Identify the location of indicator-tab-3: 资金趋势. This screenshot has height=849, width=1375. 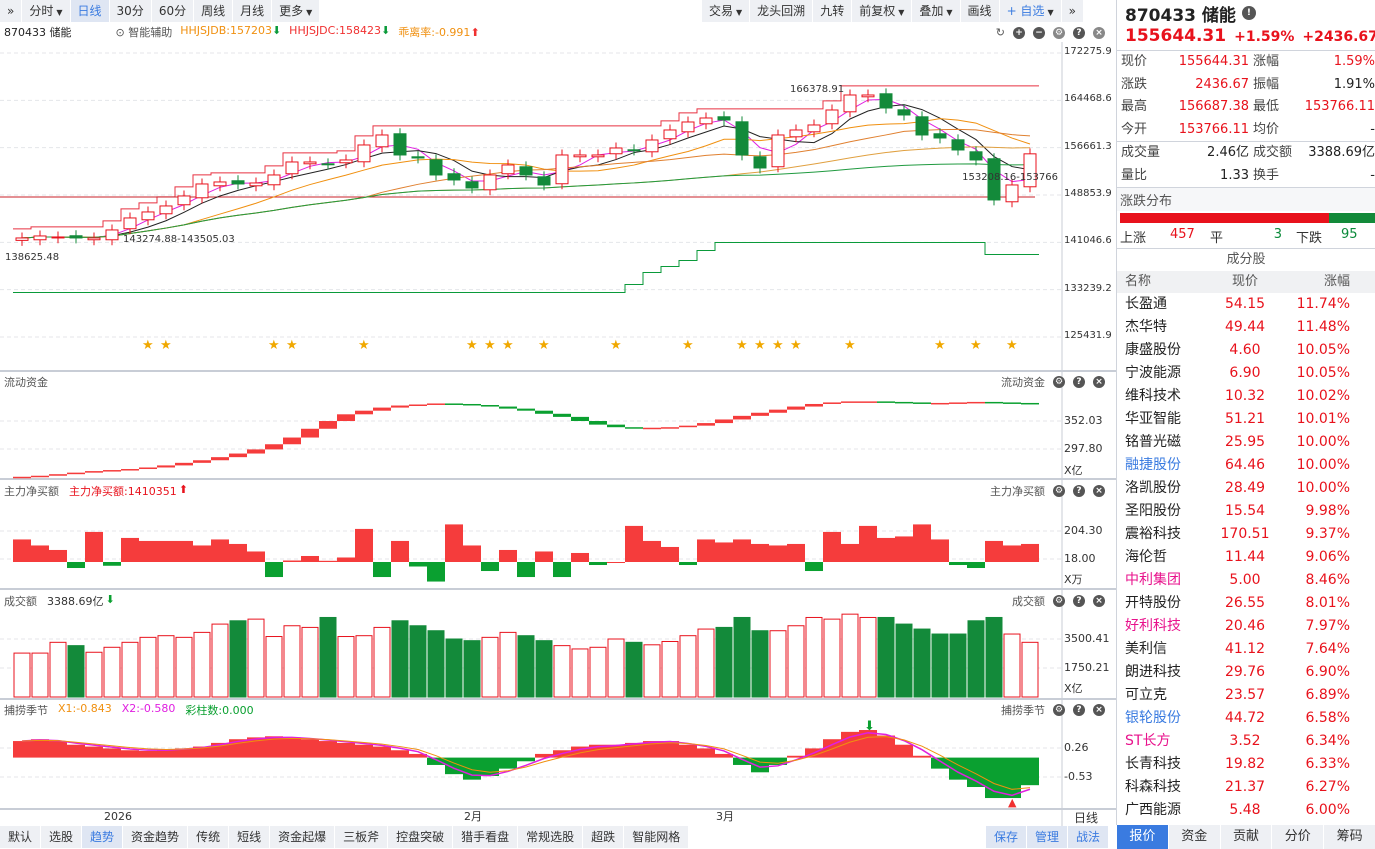
(155, 837).